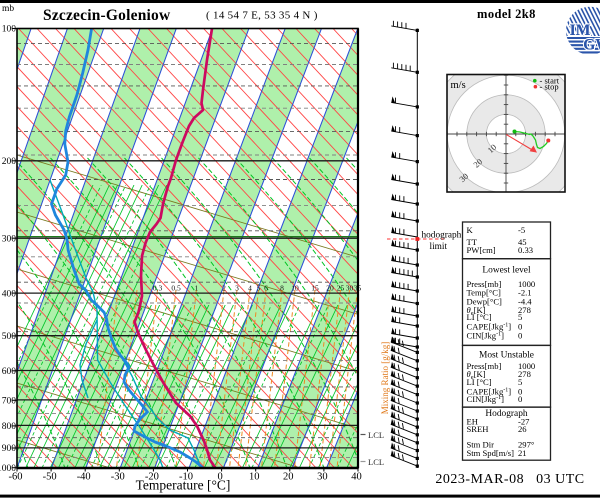  Describe the element at coordinates (470, 230) in the screenshot. I see `svg-text: K` at that location.